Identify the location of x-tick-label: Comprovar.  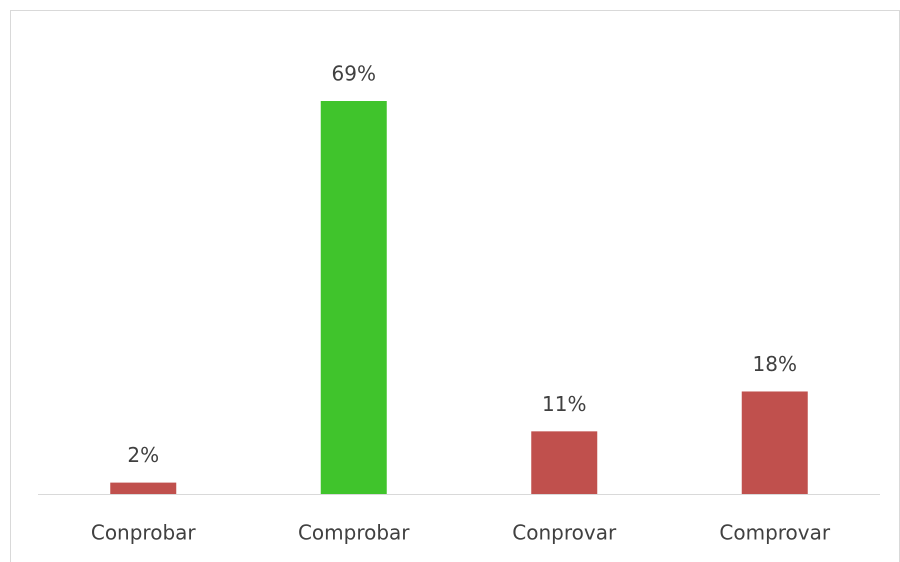
(774, 533).